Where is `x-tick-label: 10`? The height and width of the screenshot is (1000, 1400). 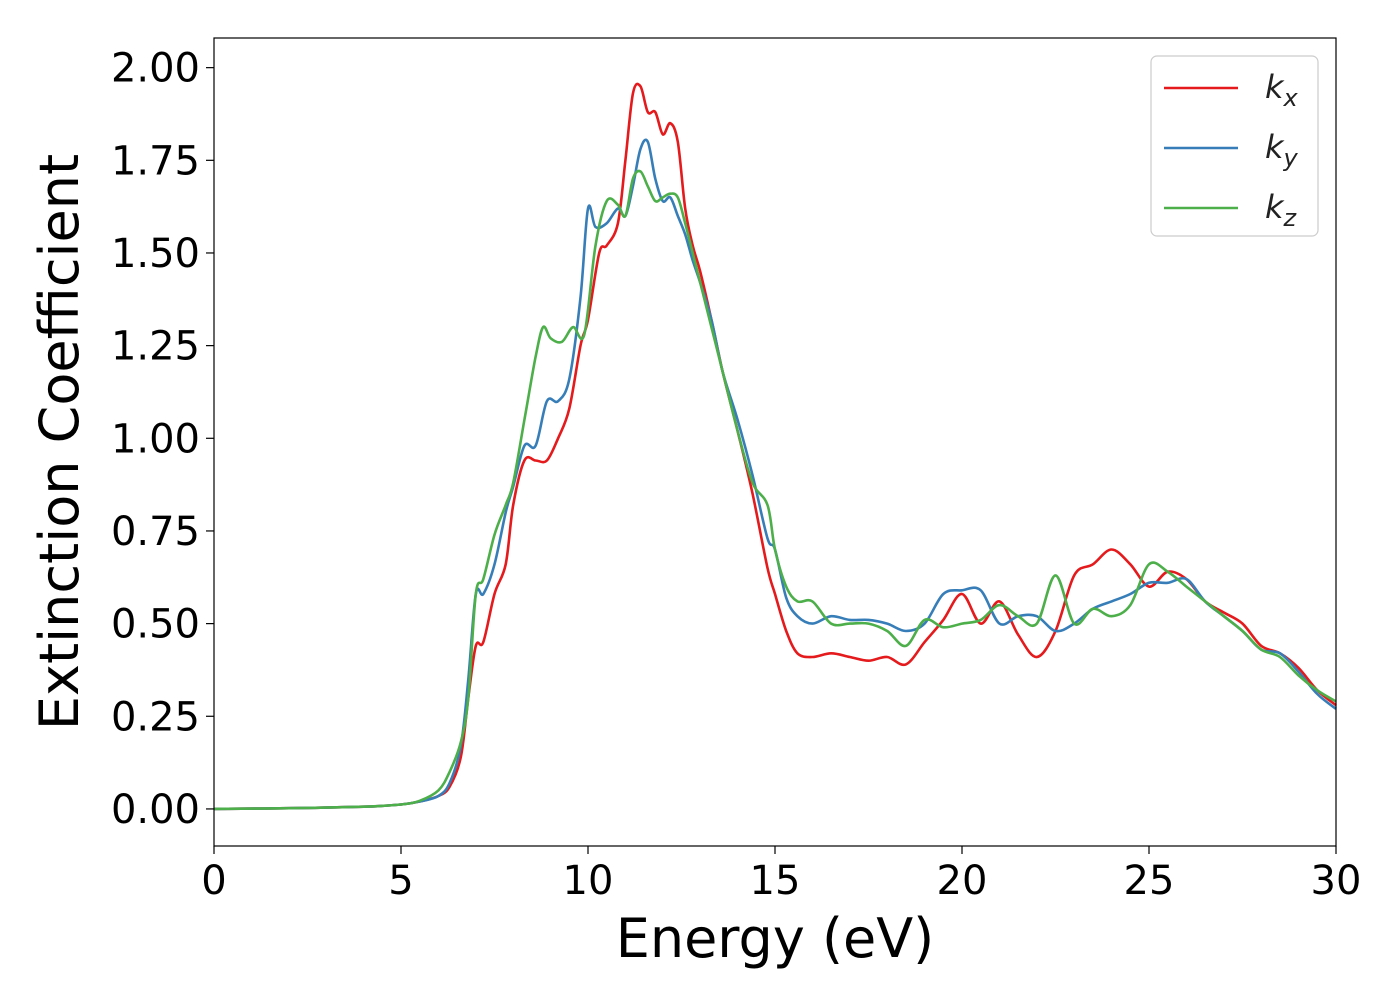
x-tick-label: 10 is located at coordinates (588, 881).